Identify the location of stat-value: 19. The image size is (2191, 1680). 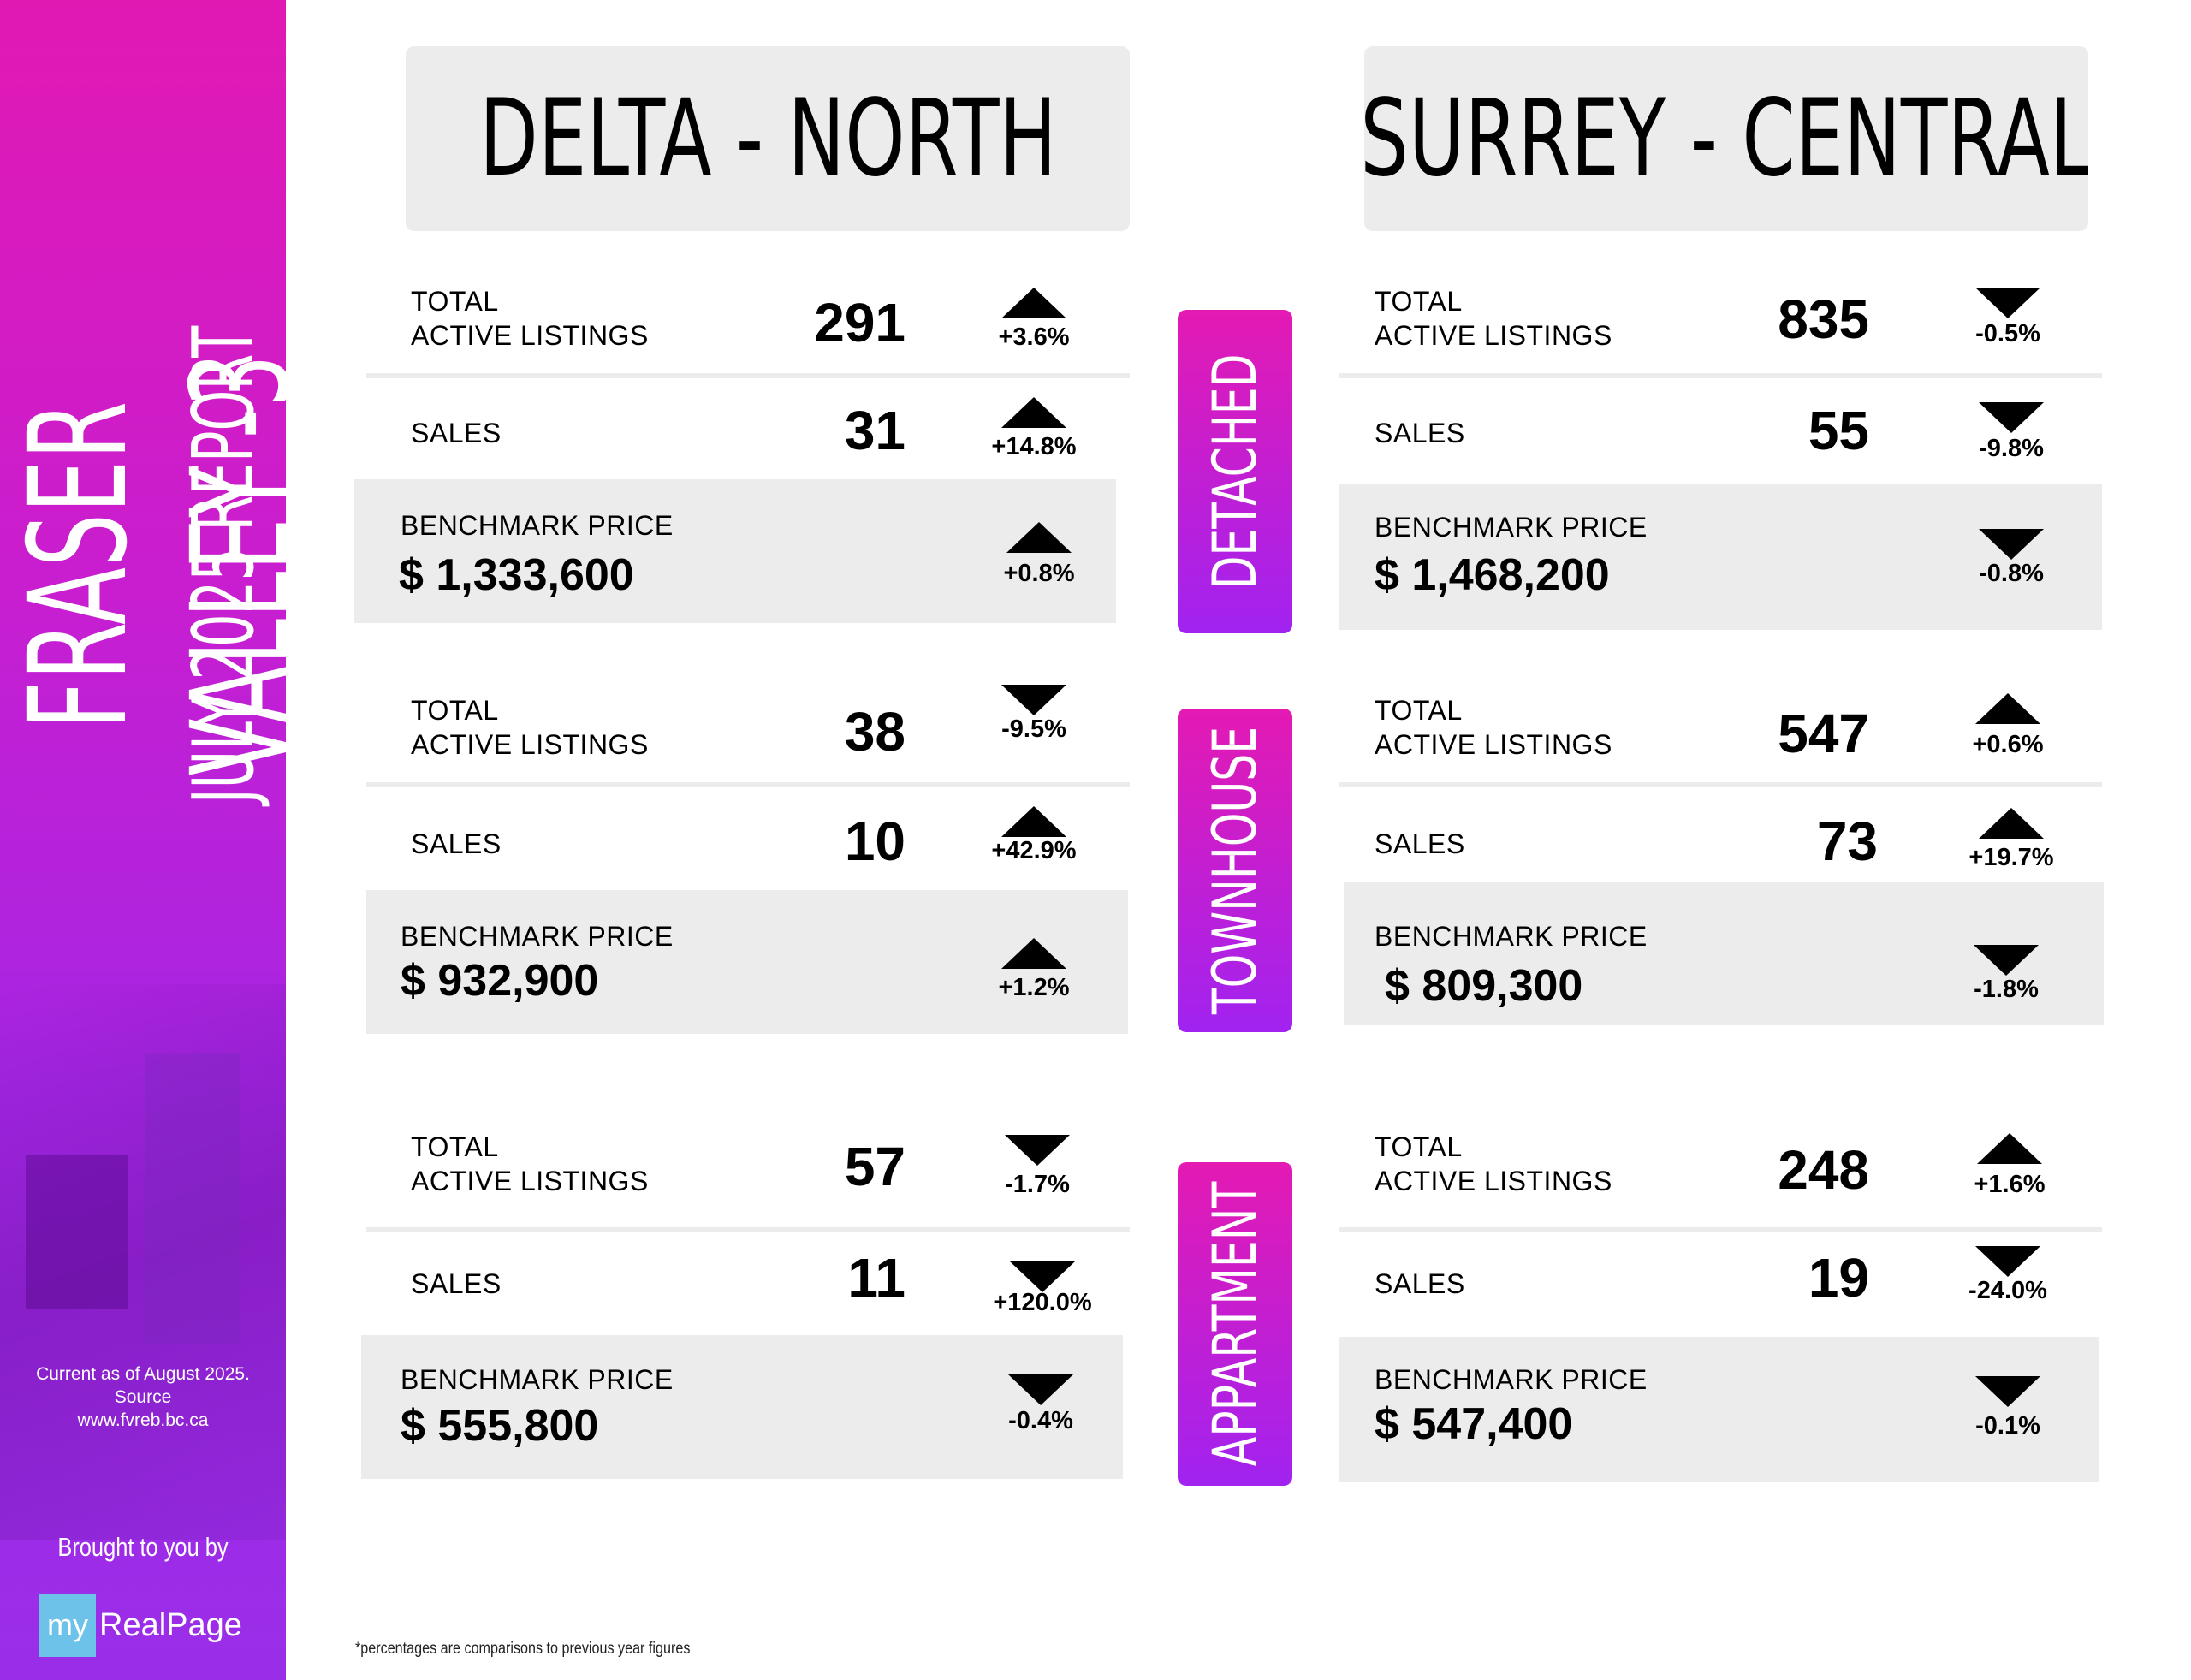
(1838, 1278).